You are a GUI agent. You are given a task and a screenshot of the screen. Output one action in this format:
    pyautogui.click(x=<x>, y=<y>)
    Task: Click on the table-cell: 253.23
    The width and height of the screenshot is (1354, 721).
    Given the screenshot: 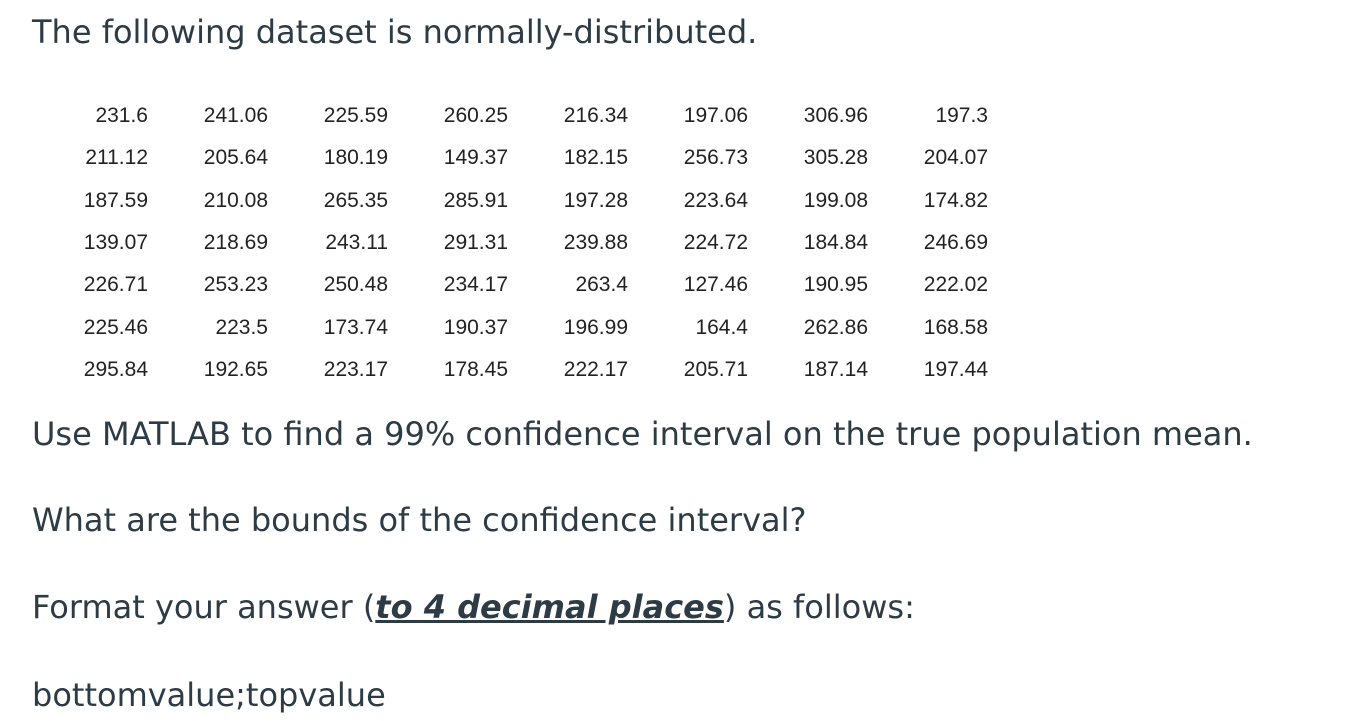 What is the action you would take?
    pyautogui.click(x=235, y=285)
    